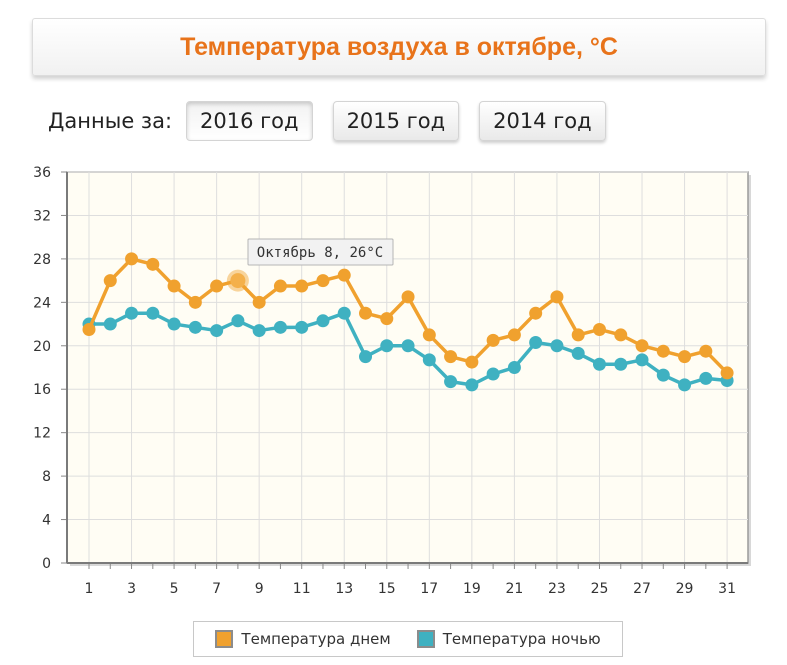 The image size is (787, 665). Describe the element at coordinates (642, 589) in the screenshot. I see `x-tick-label: 27` at that location.